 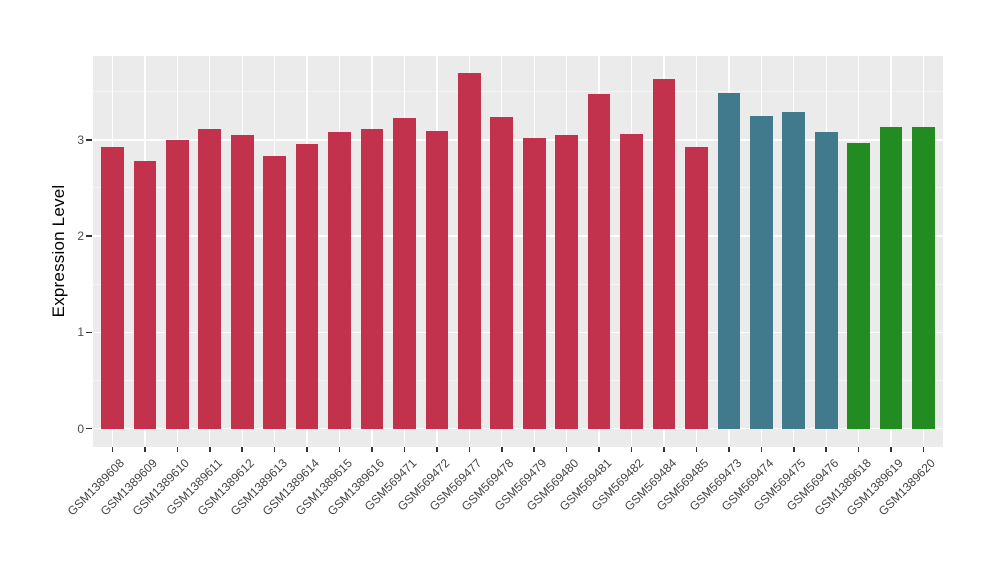 I want to click on y-tick-label: 0, so click(x=80, y=428).